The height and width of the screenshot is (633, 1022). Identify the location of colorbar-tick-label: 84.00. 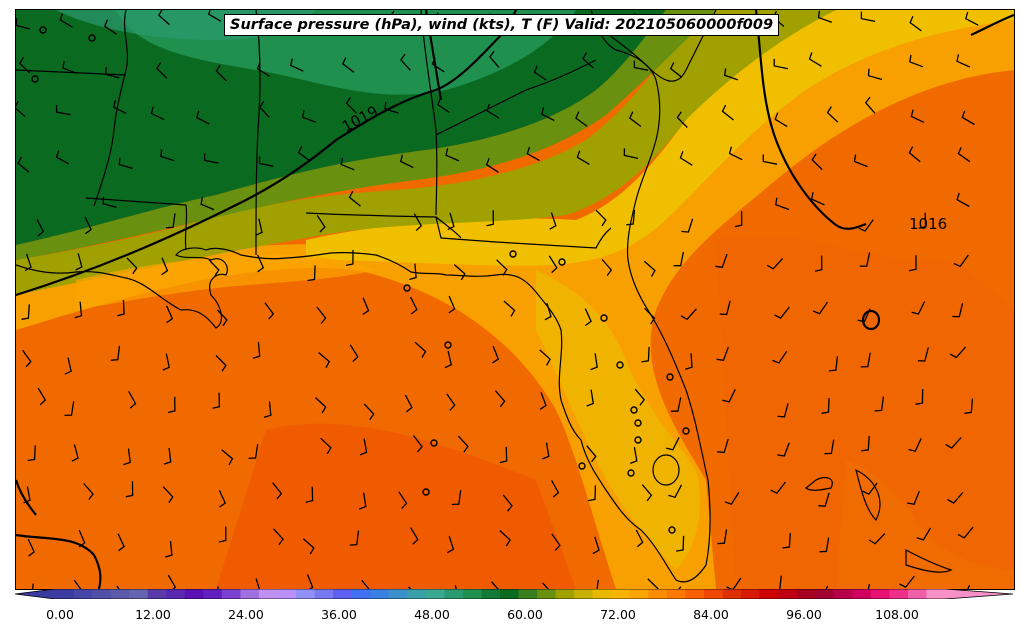
(711, 614).